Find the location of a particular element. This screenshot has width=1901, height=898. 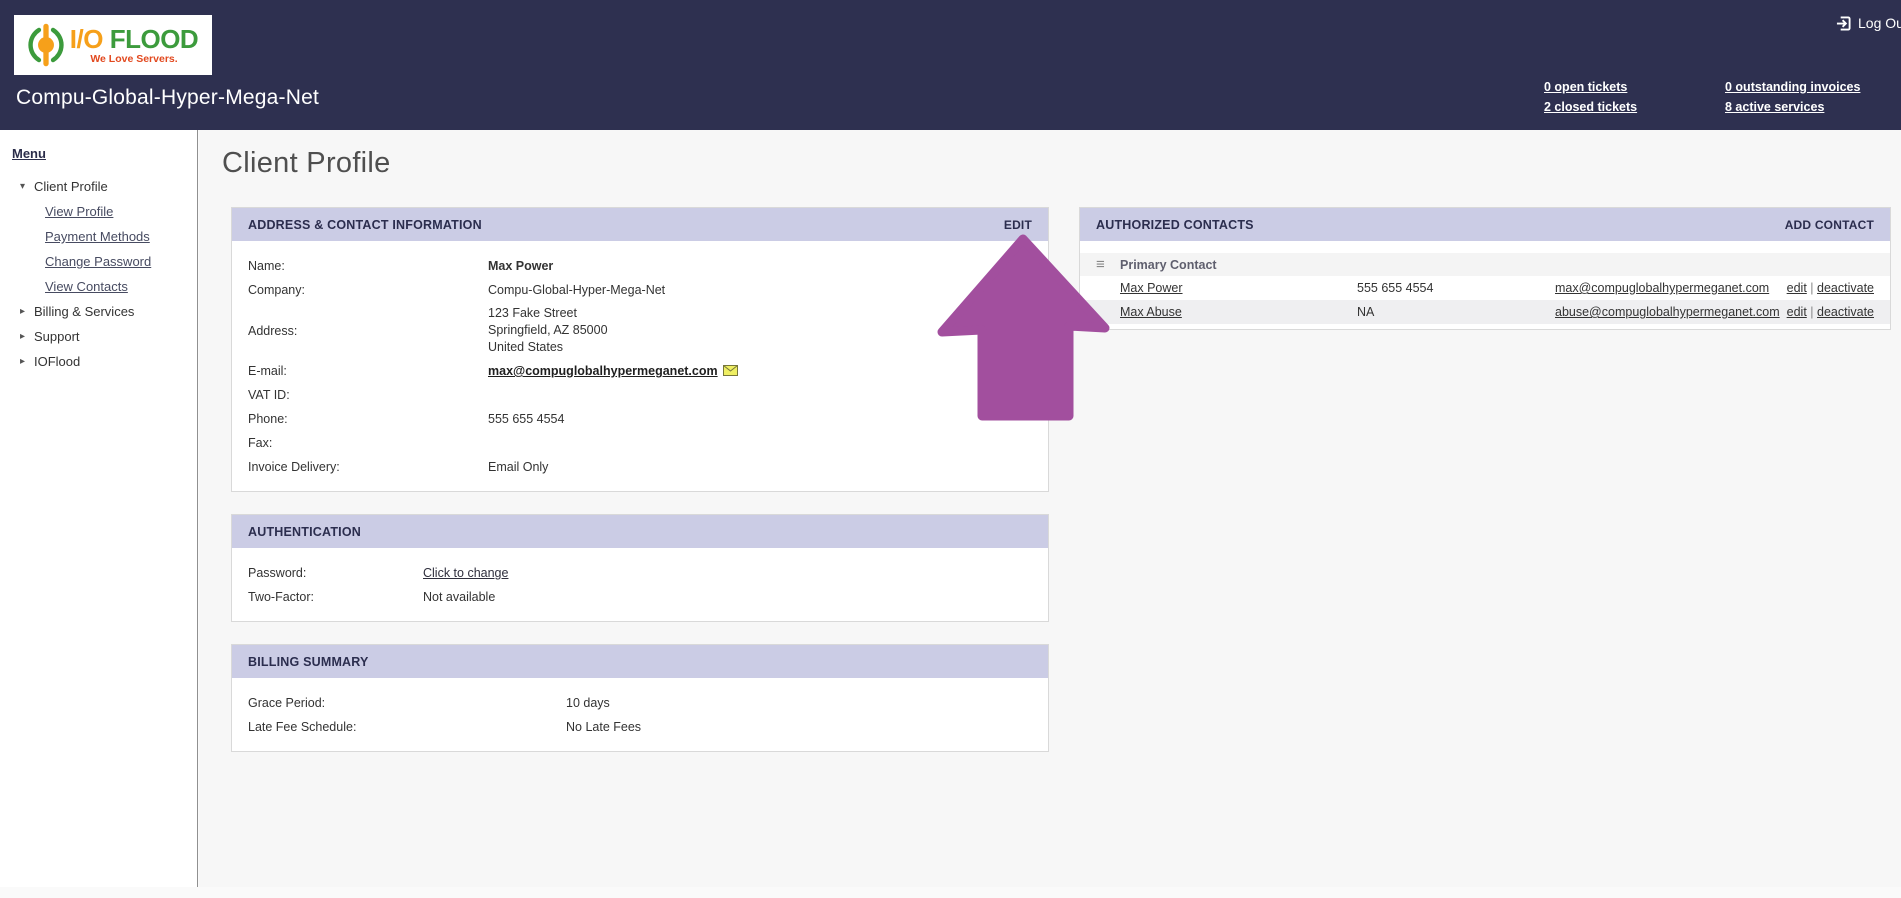

caret-down-icon: ▾ is located at coordinates (23, 186).